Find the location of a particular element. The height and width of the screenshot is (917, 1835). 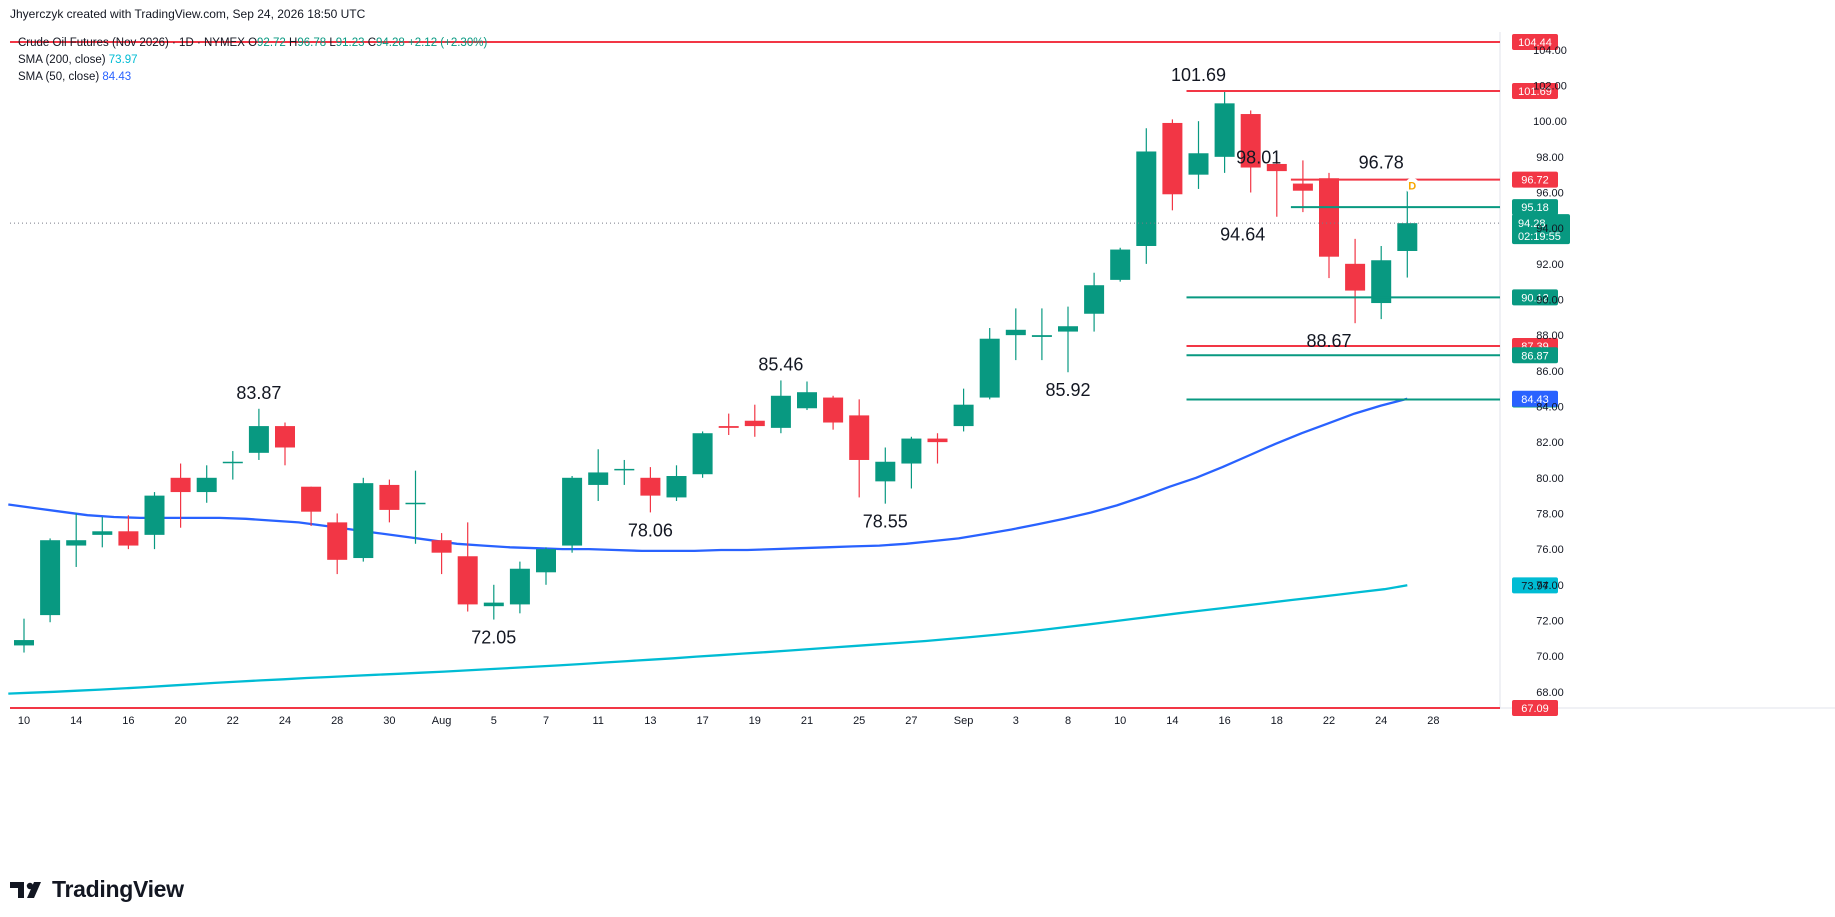

level-price-label: 67.09 is located at coordinates (1535, 709).